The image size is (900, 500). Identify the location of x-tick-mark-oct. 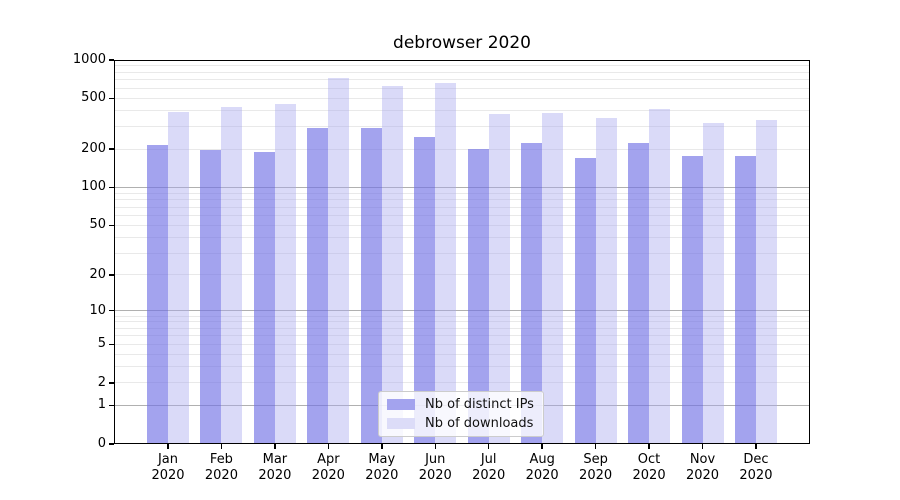
(649, 446).